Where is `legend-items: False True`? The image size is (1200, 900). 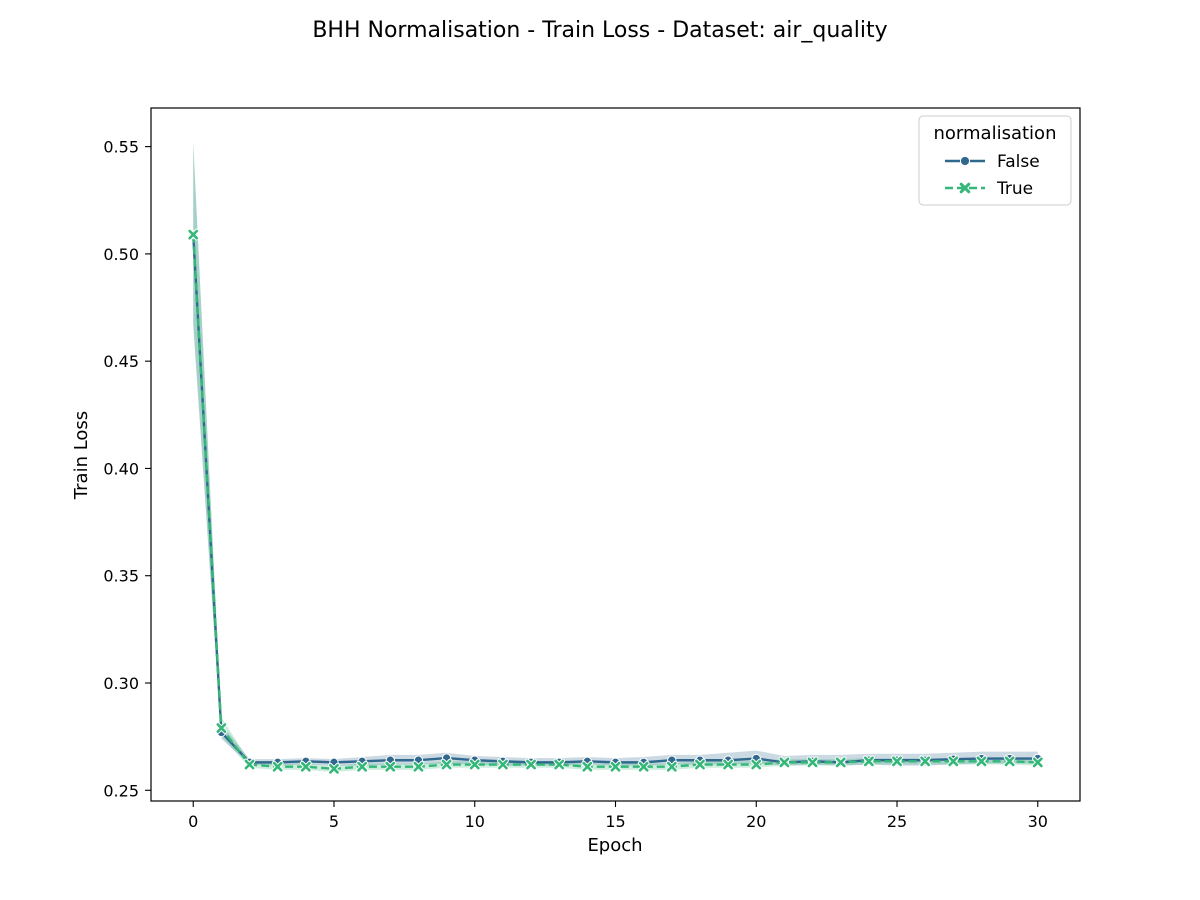 legend-items: False True is located at coordinates (992, 175).